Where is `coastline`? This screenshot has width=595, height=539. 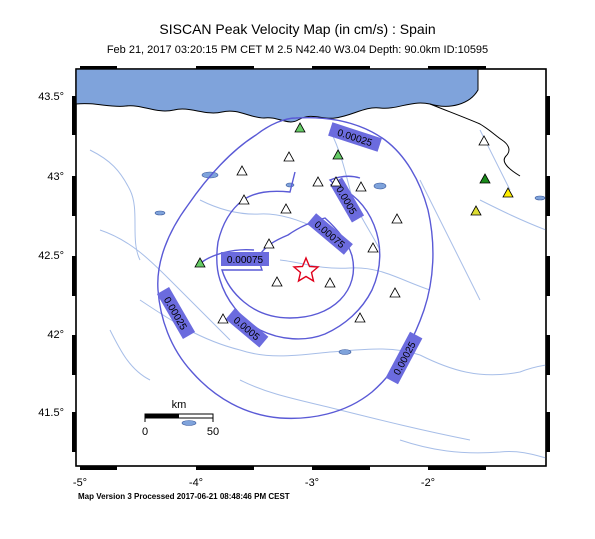
coastline is located at coordinates (475, 140).